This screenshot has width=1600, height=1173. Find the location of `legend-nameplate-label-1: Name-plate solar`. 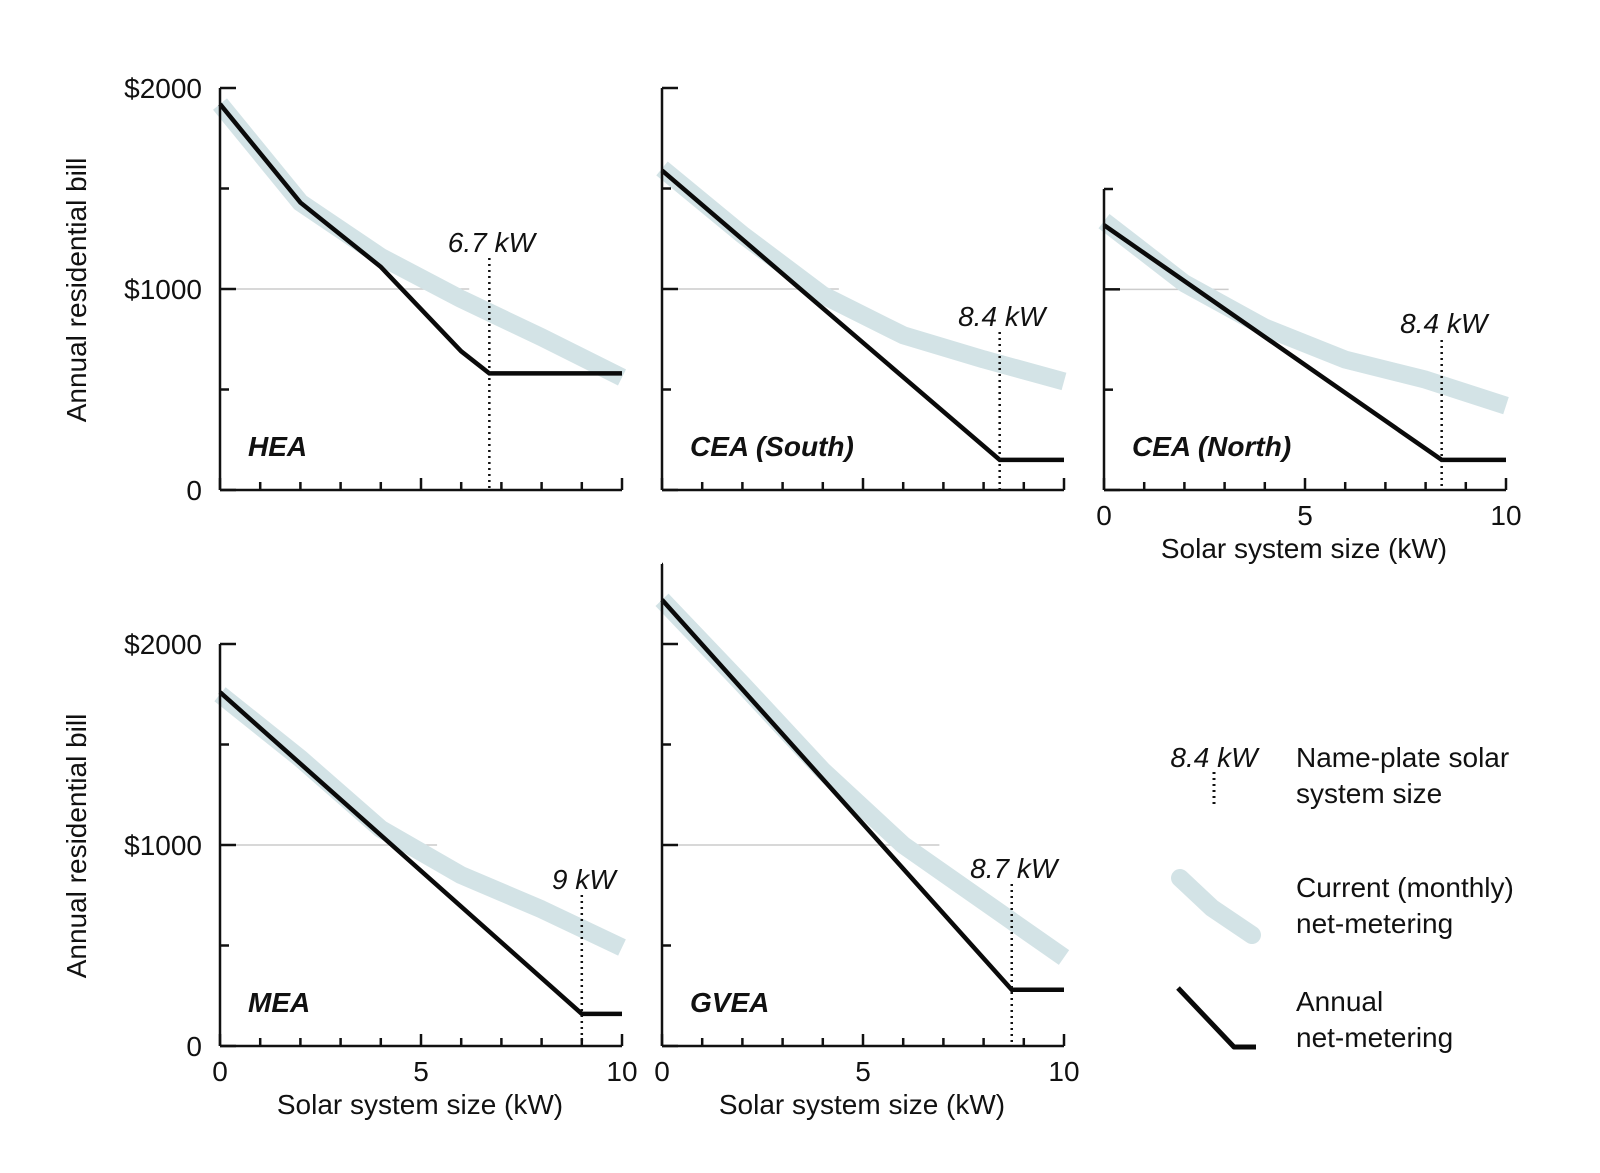

legend-nameplate-label-1: Name-plate solar is located at coordinates (1402, 757).